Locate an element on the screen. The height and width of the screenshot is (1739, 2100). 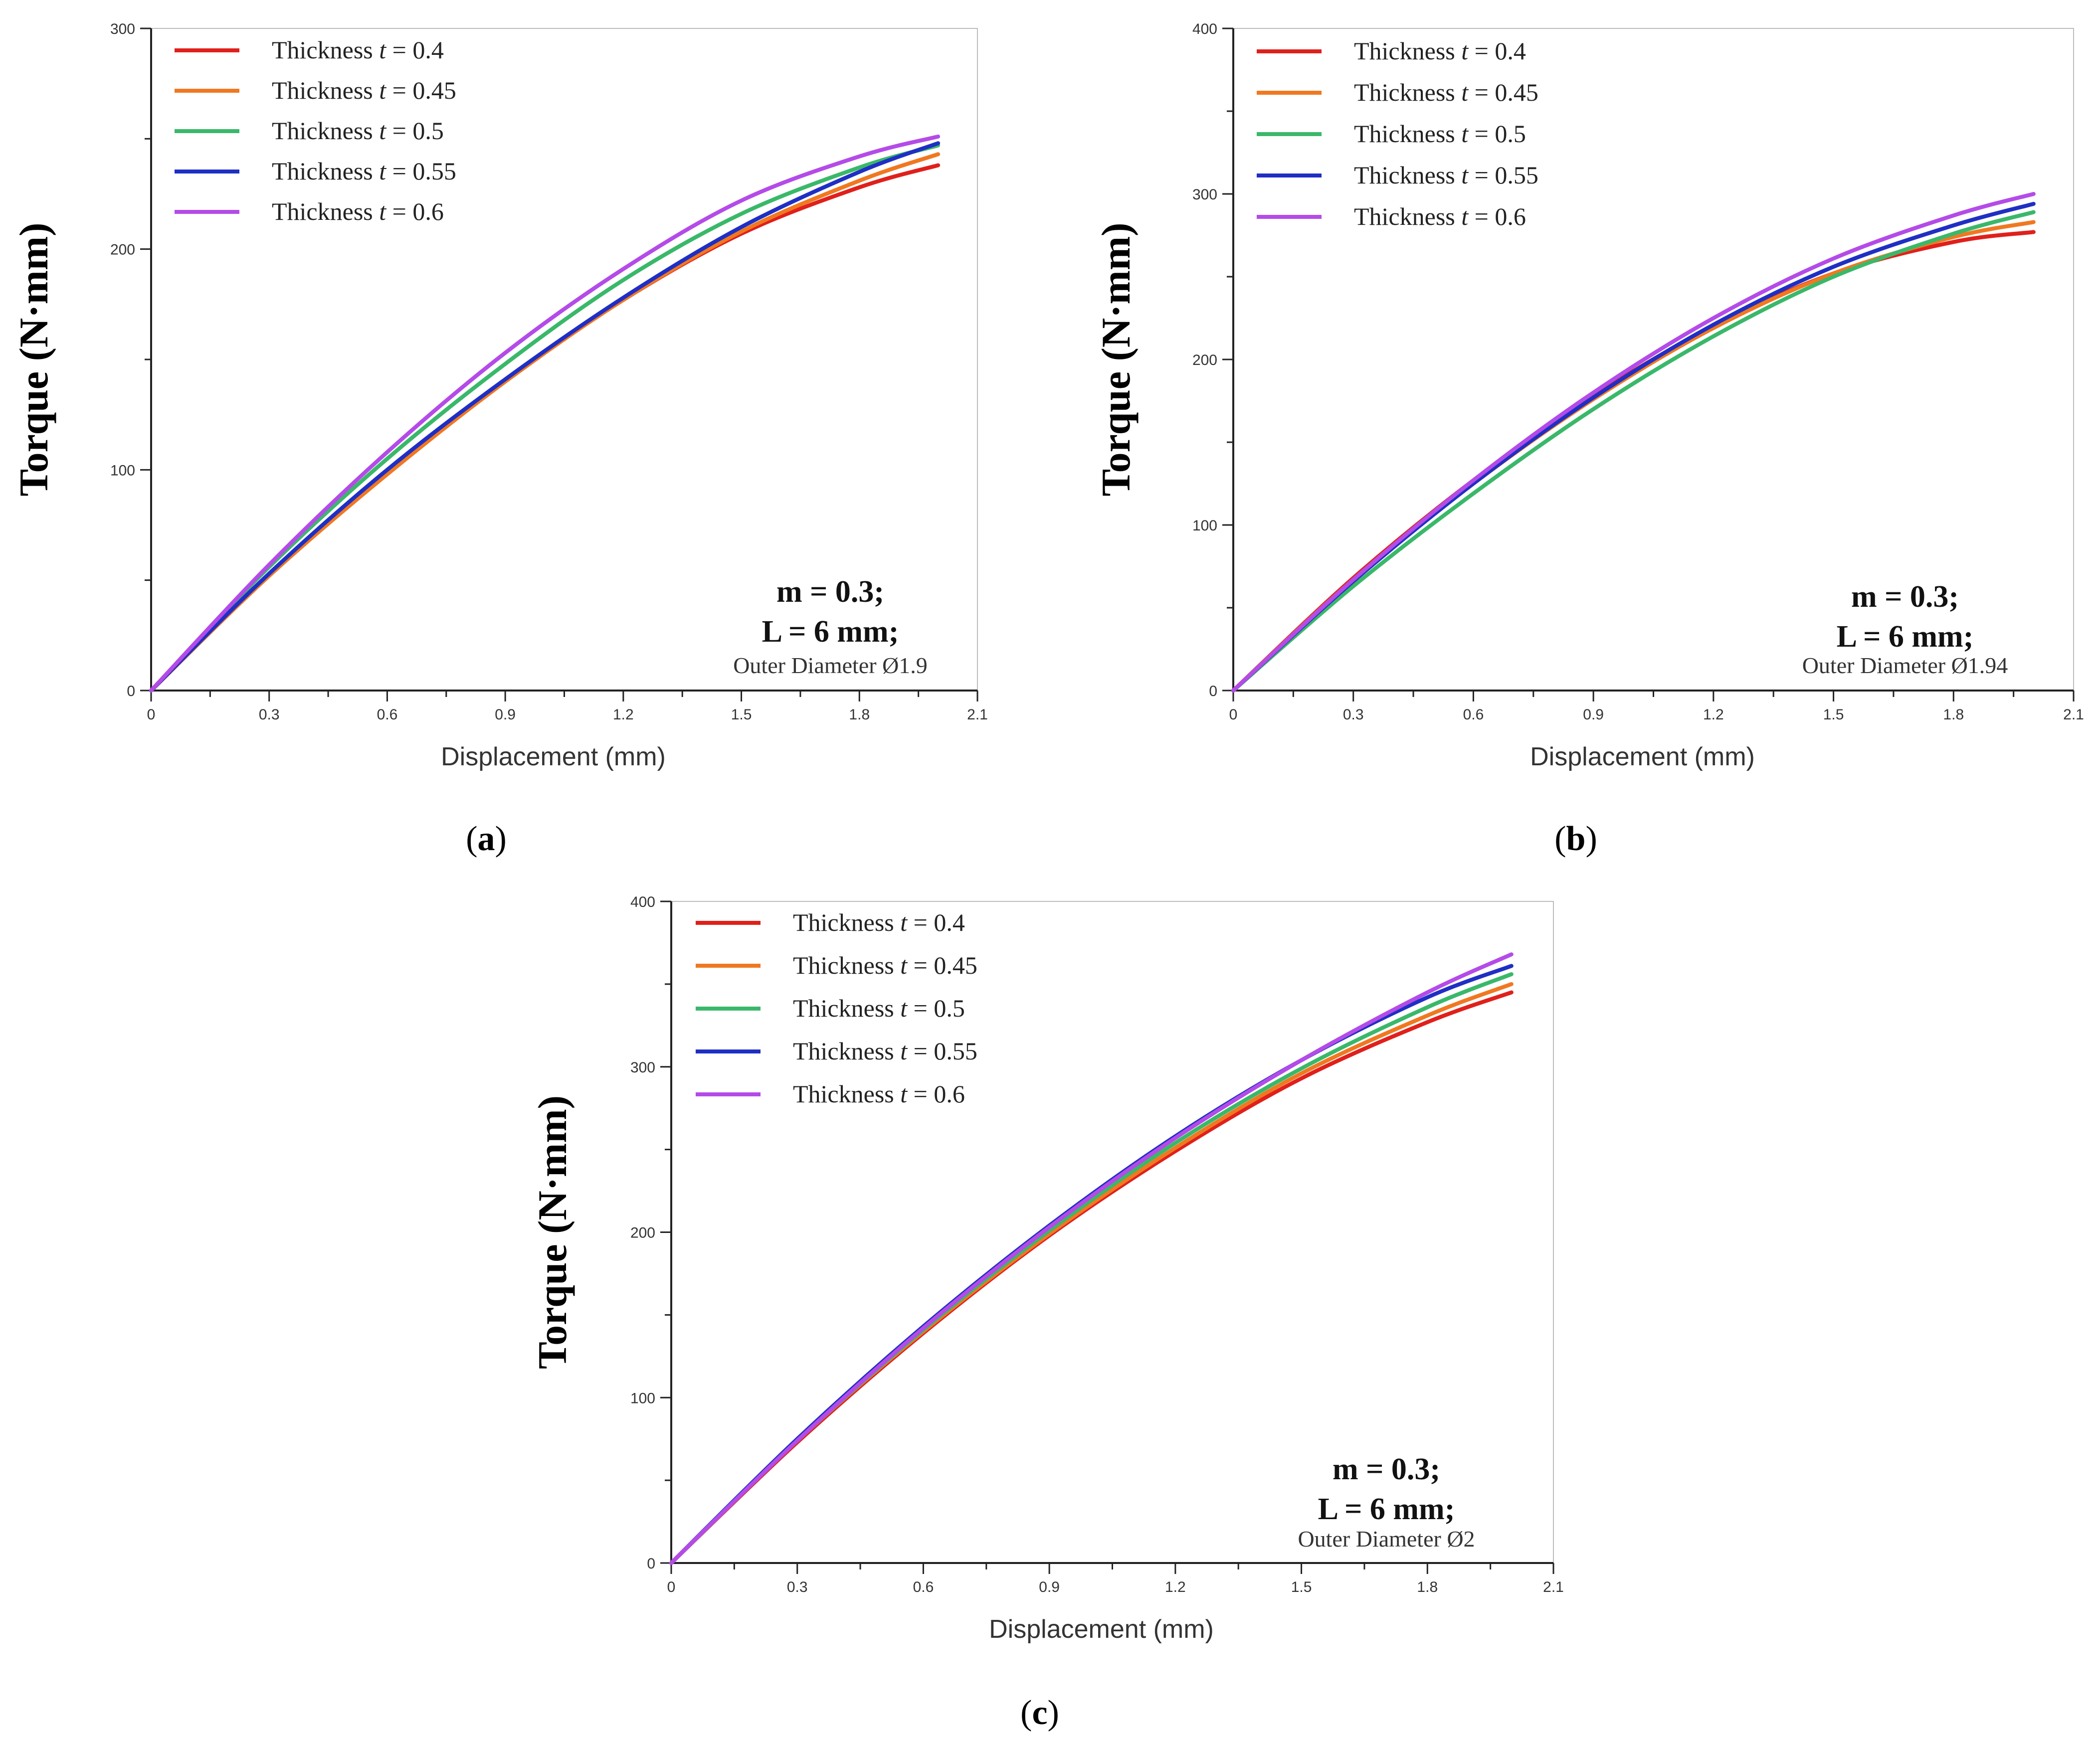
series-line-t-0.4 is located at coordinates (545, 428).